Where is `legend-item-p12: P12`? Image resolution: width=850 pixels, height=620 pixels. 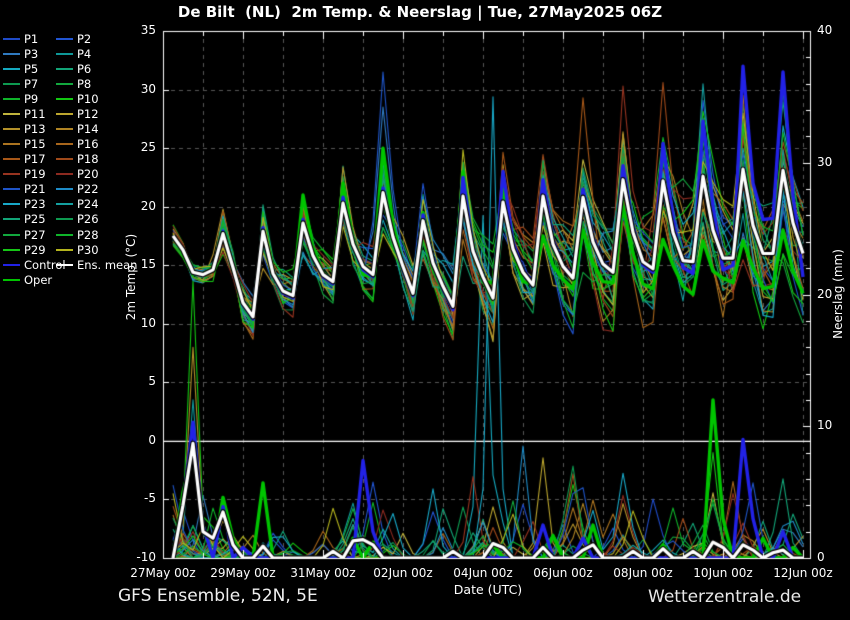
legend-item-p12: P12 is located at coordinates (108, 113).